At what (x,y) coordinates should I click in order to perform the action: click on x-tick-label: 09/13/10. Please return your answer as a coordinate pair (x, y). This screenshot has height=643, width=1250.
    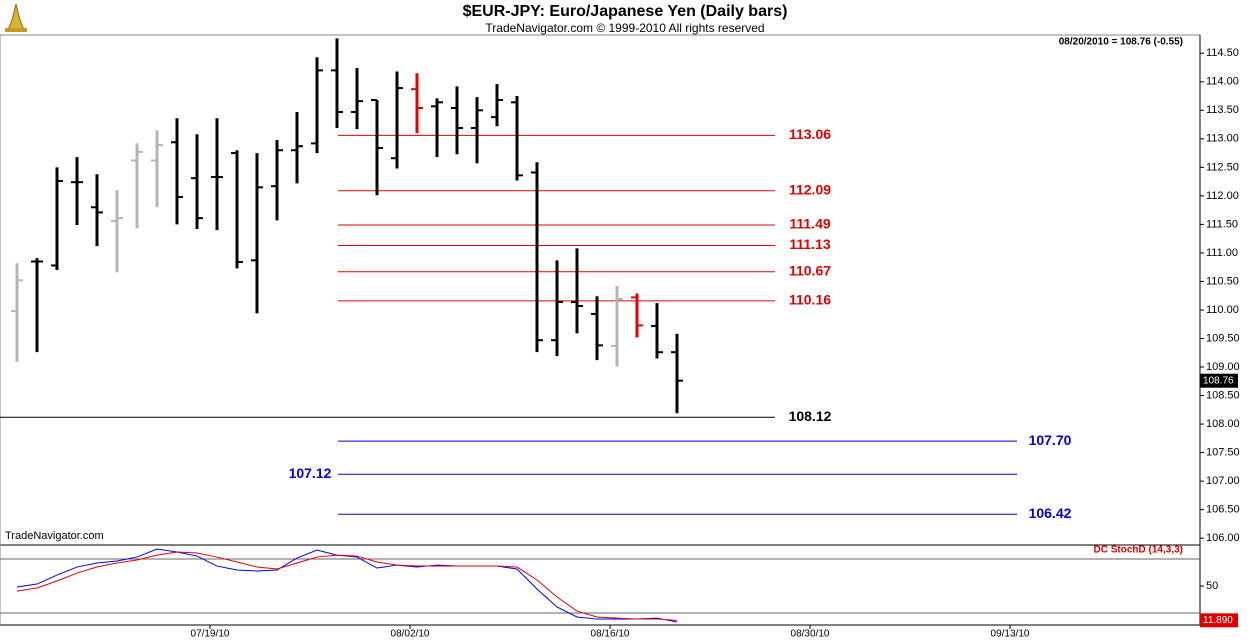
    Looking at the image, I should click on (1010, 634).